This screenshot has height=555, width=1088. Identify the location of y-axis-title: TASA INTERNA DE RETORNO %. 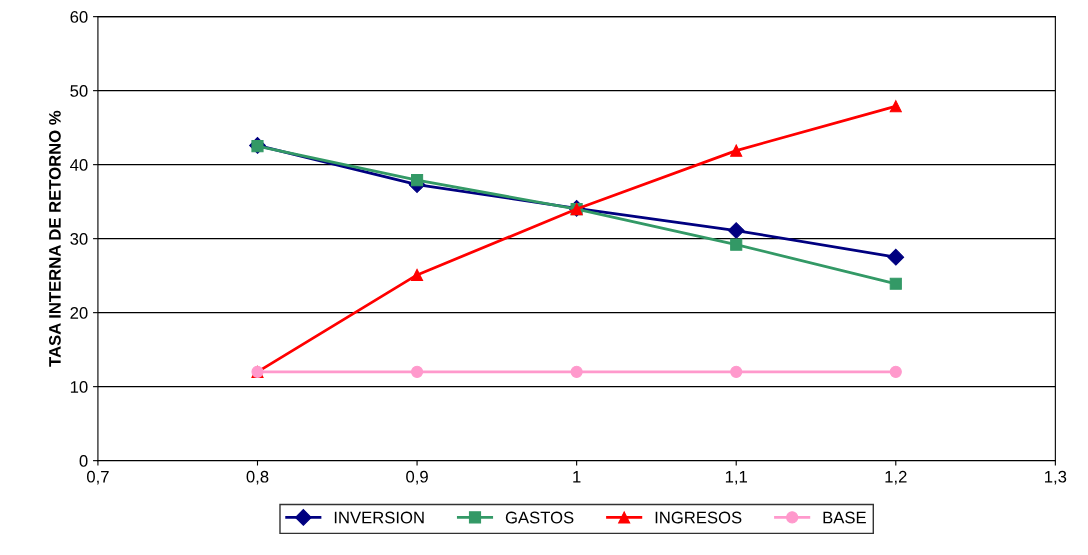
(55, 238).